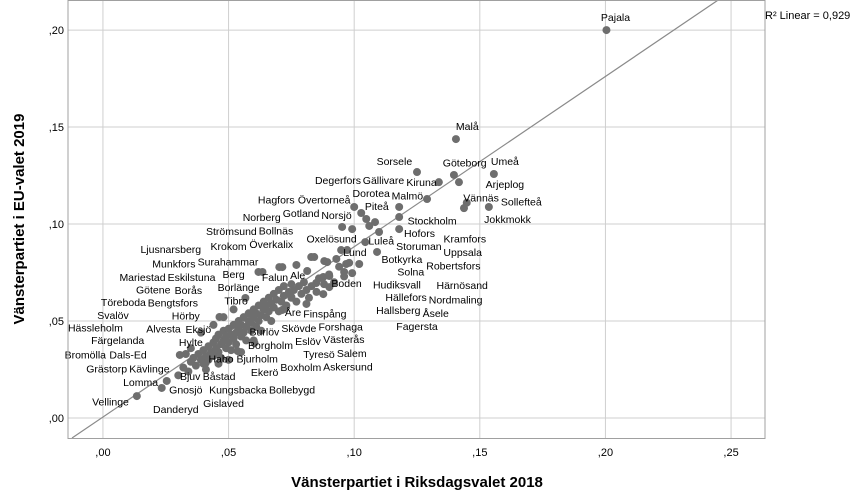  What do you see at coordinates (153, 290) in the screenshot?
I see `point-label: Götene` at bounding box center [153, 290].